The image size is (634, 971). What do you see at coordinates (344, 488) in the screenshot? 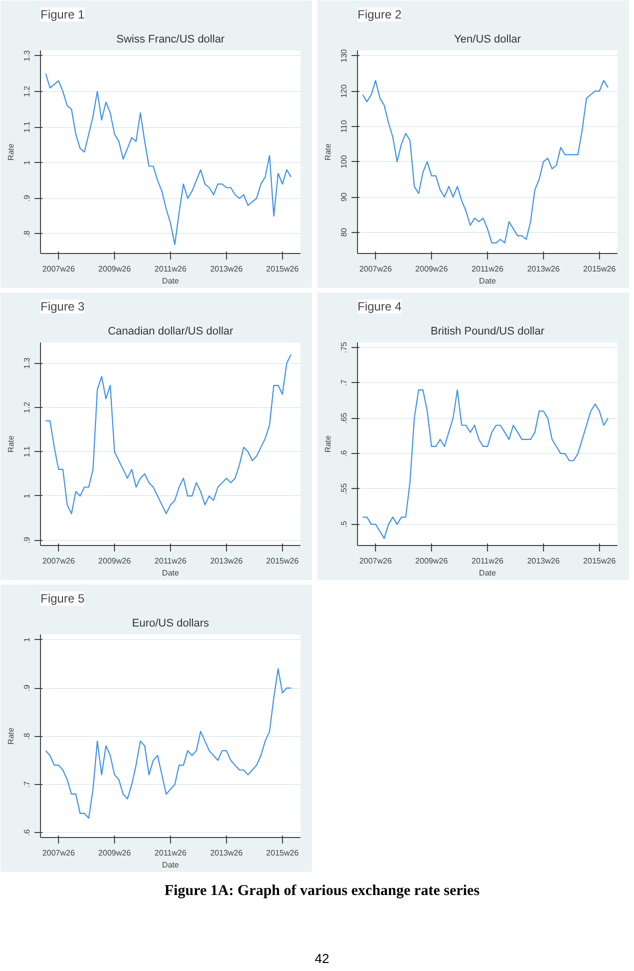
I see `y-tick-label: .55` at bounding box center [344, 488].